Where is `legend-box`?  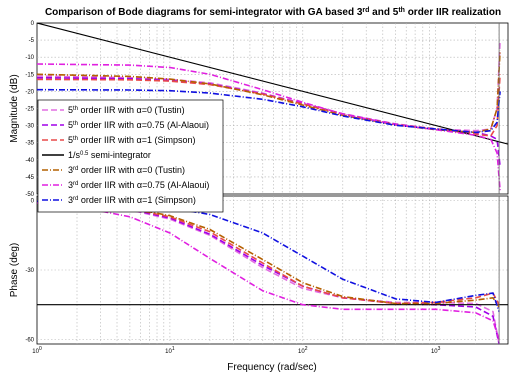 legend-box is located at coordinates (130, 156).